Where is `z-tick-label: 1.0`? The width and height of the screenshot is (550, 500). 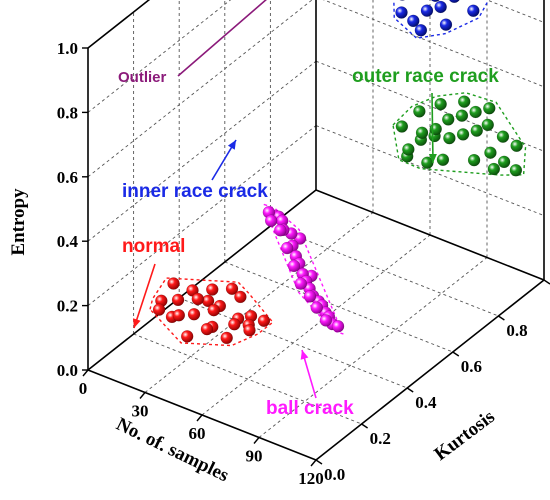 z-tick-label: 1.0 is located at coordinates (67, 48).